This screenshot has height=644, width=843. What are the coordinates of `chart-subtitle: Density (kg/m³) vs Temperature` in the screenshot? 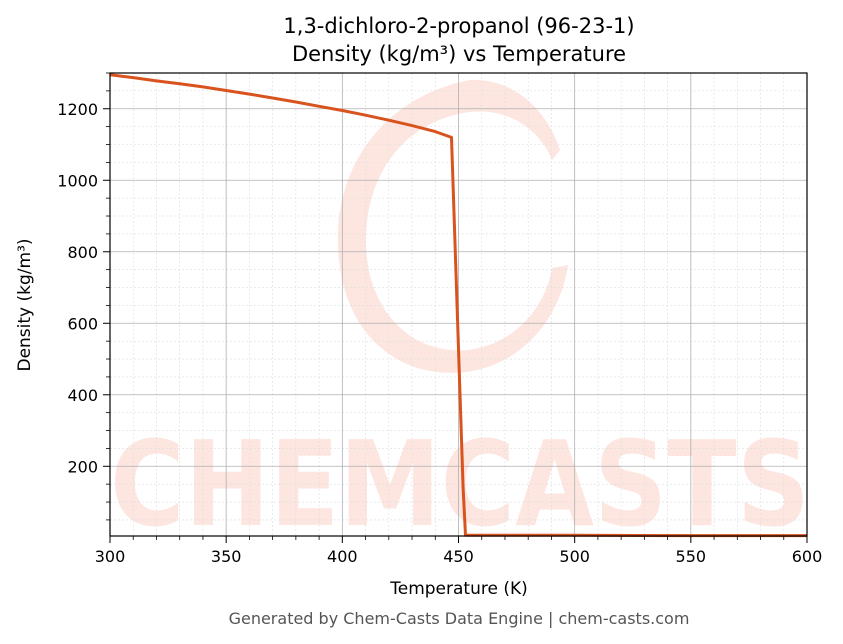 It's located at (459, 54).